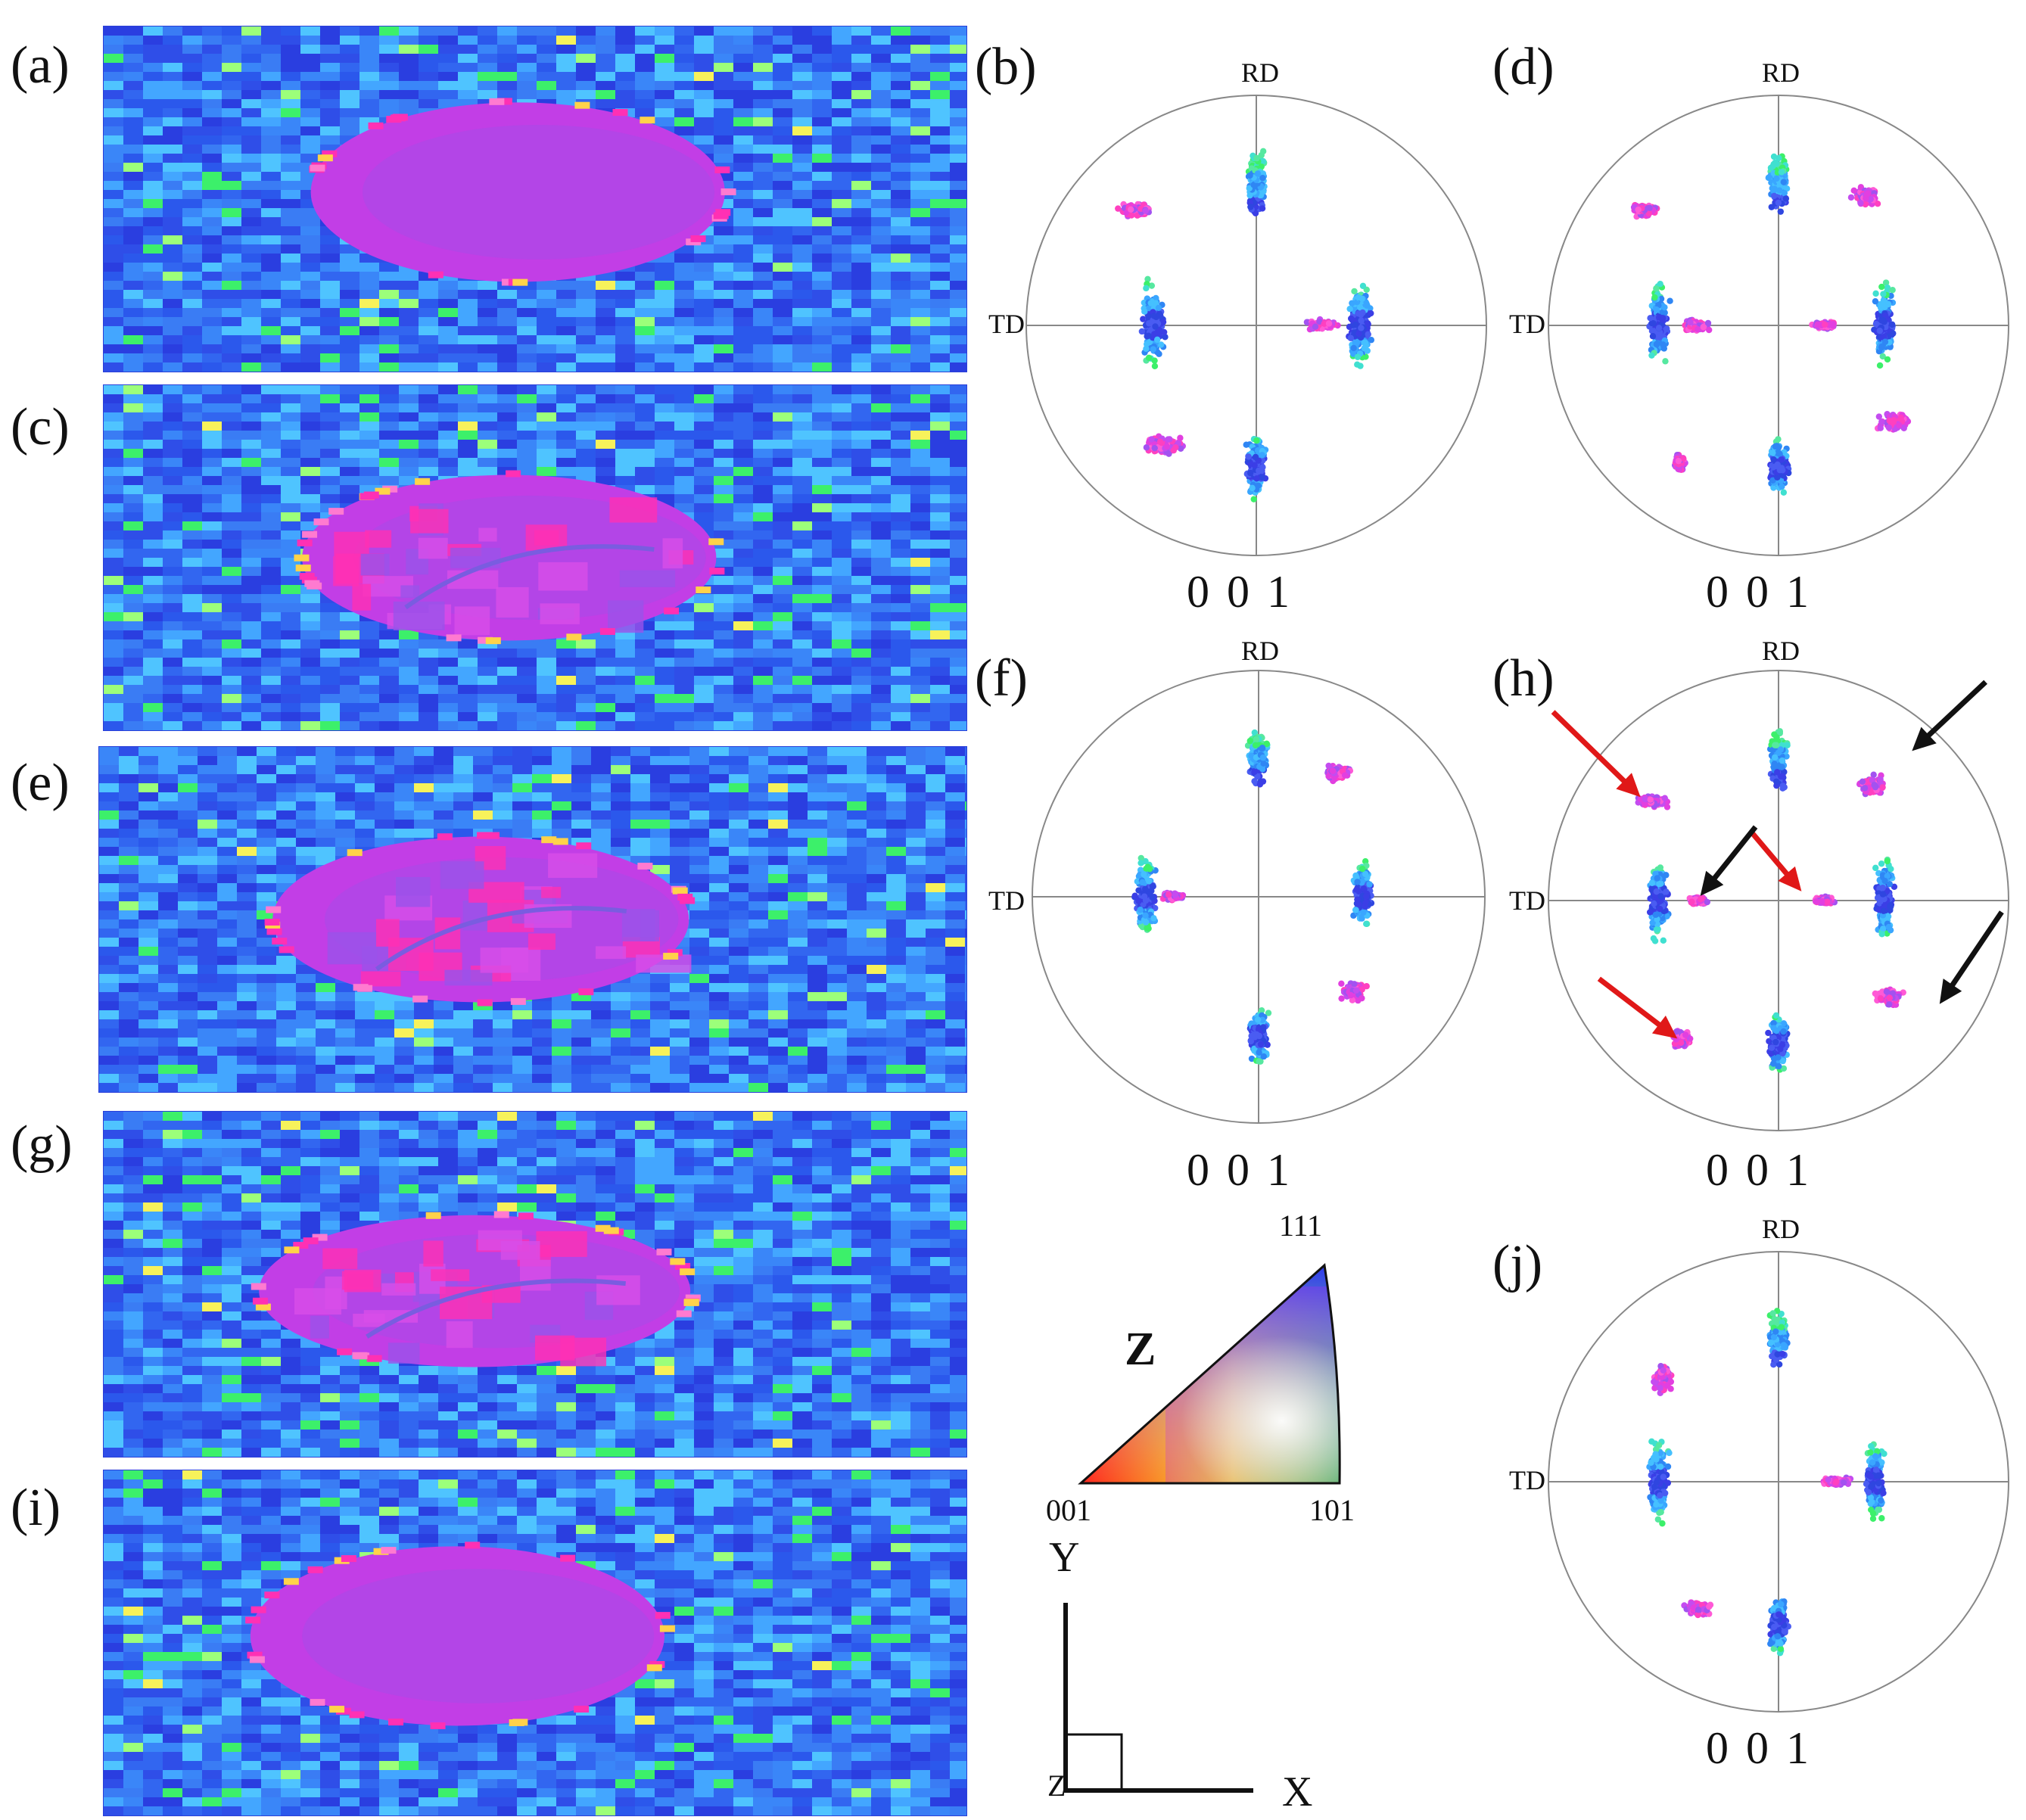  I want to click on pole-figure-h, so click(1778, 900).